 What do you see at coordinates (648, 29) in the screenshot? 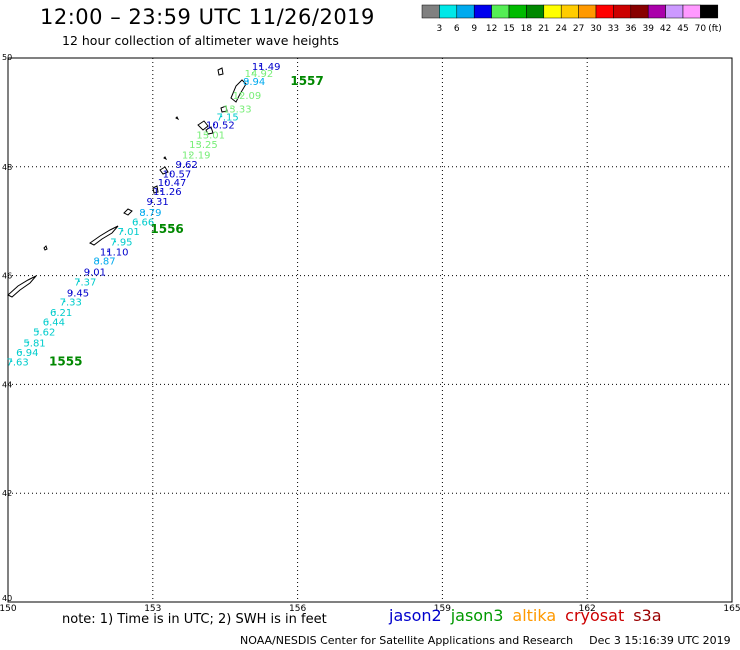
I see `colorbar-tick-label: 39` at bounding box center [648, 29].